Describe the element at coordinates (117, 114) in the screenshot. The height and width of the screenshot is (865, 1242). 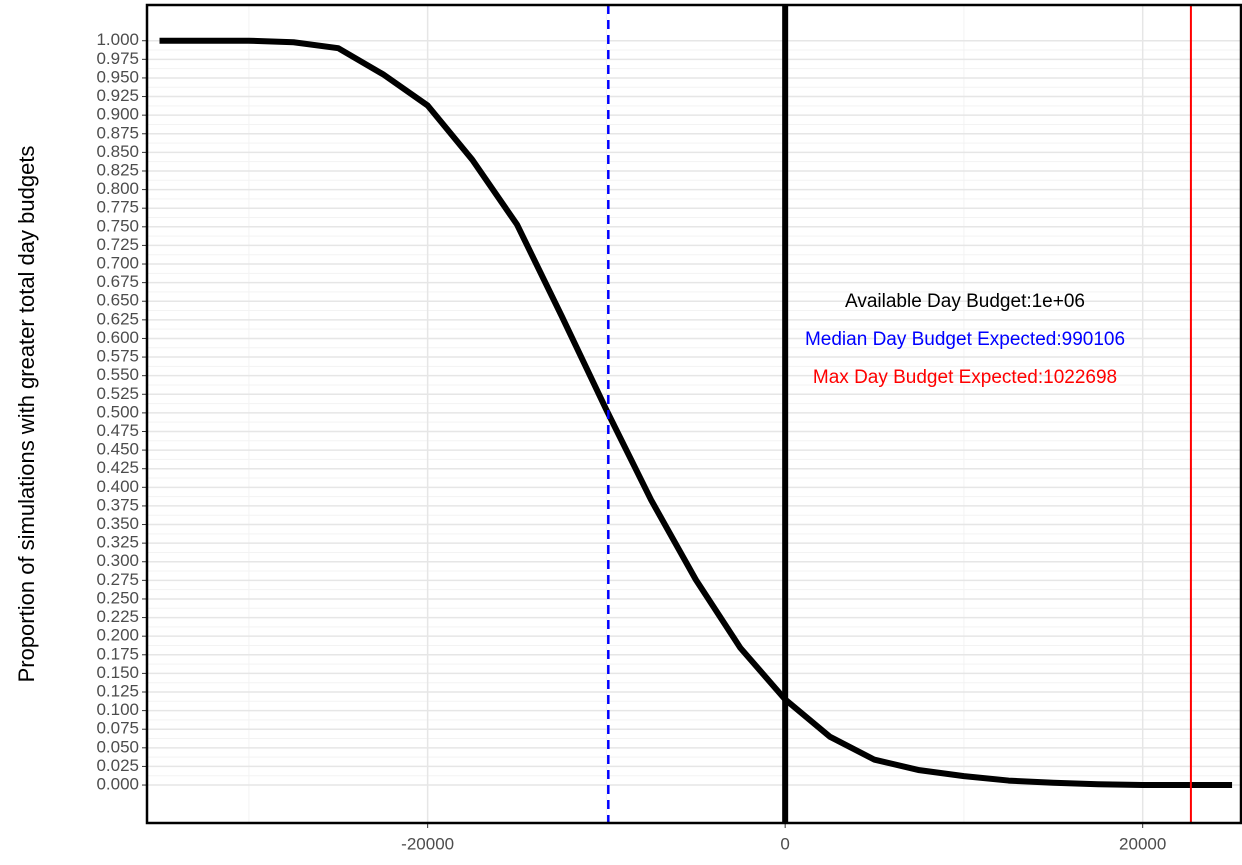
I see `y-tick-label: 0.900` at that location.